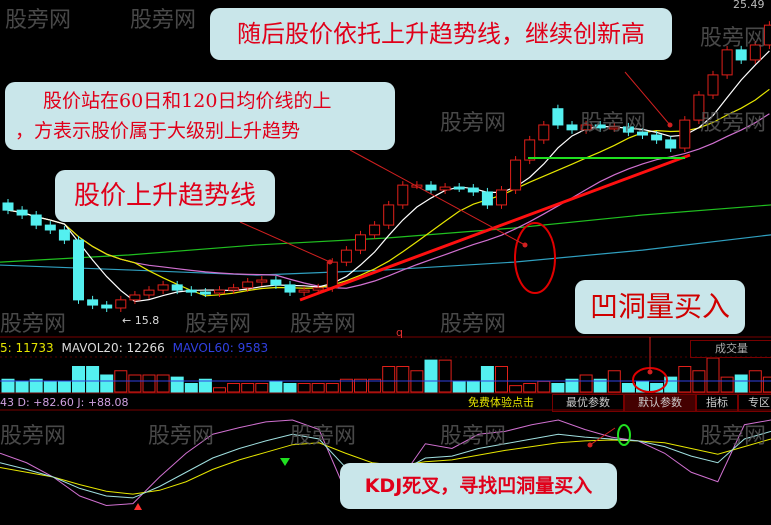  I want to click on ma60-line, so click(385, 233).